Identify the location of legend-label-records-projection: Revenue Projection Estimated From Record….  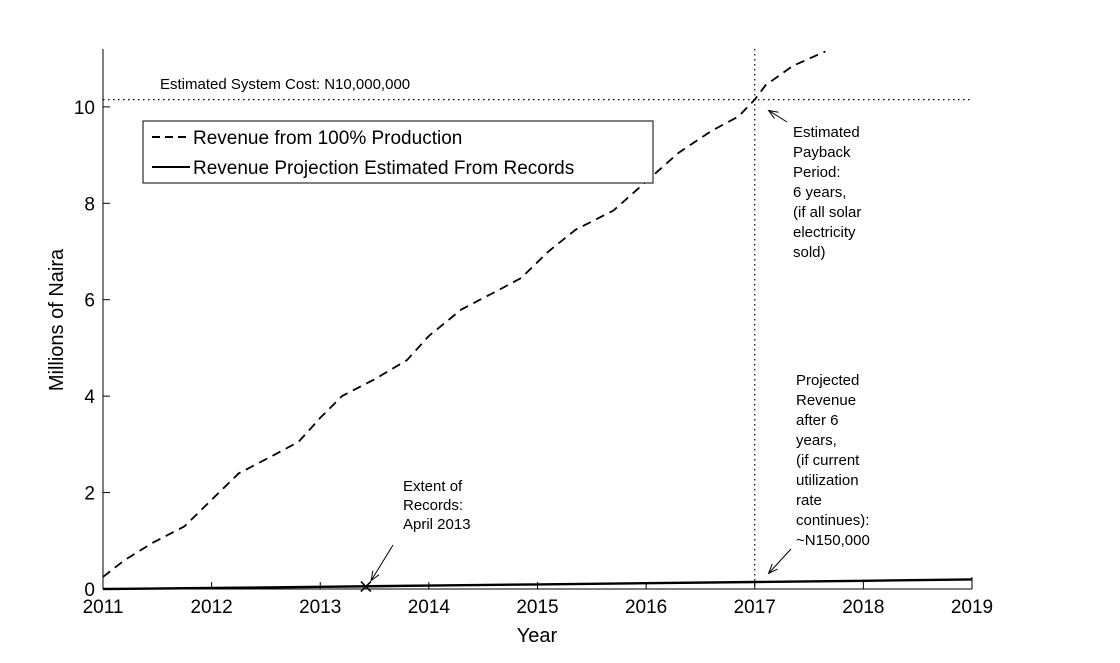
(383, 168).